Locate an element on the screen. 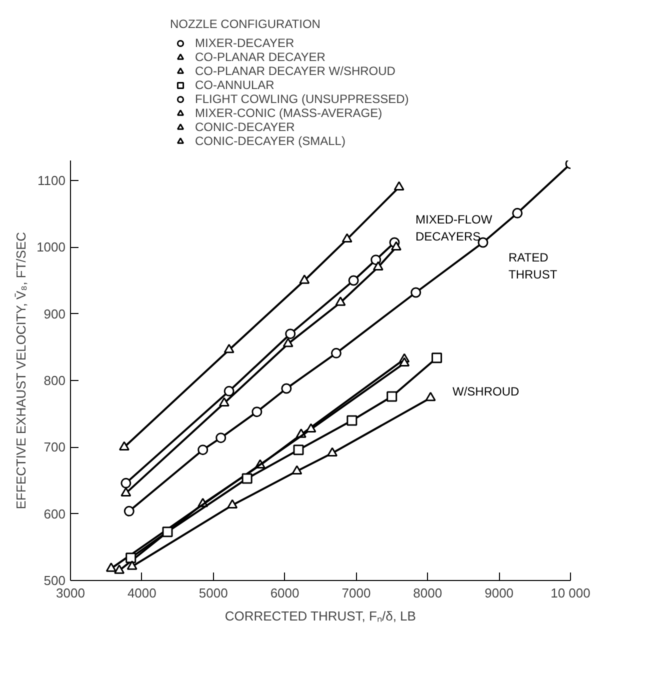  x-tick-label: 10 000 is located at coordinates (570, 593).